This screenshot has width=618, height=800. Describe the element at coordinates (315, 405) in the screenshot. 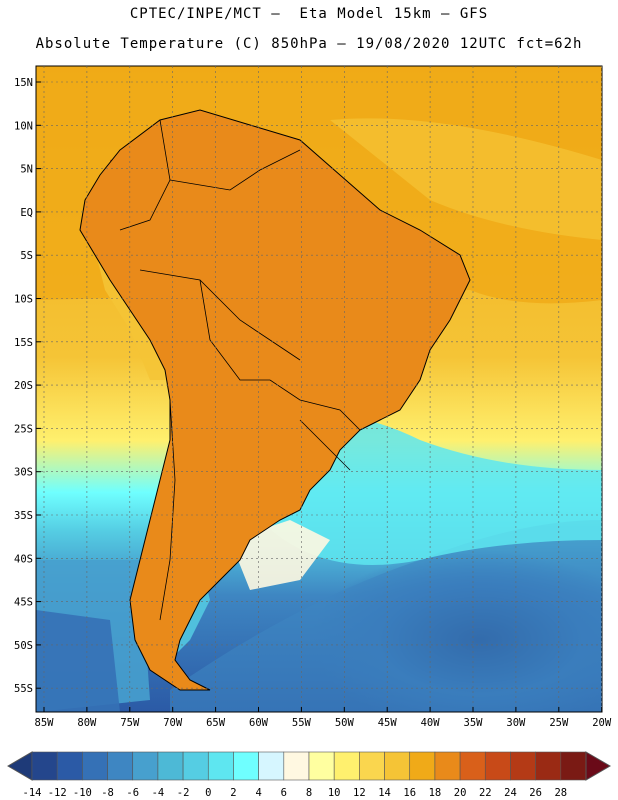

I see `border-paraguay` at that location.